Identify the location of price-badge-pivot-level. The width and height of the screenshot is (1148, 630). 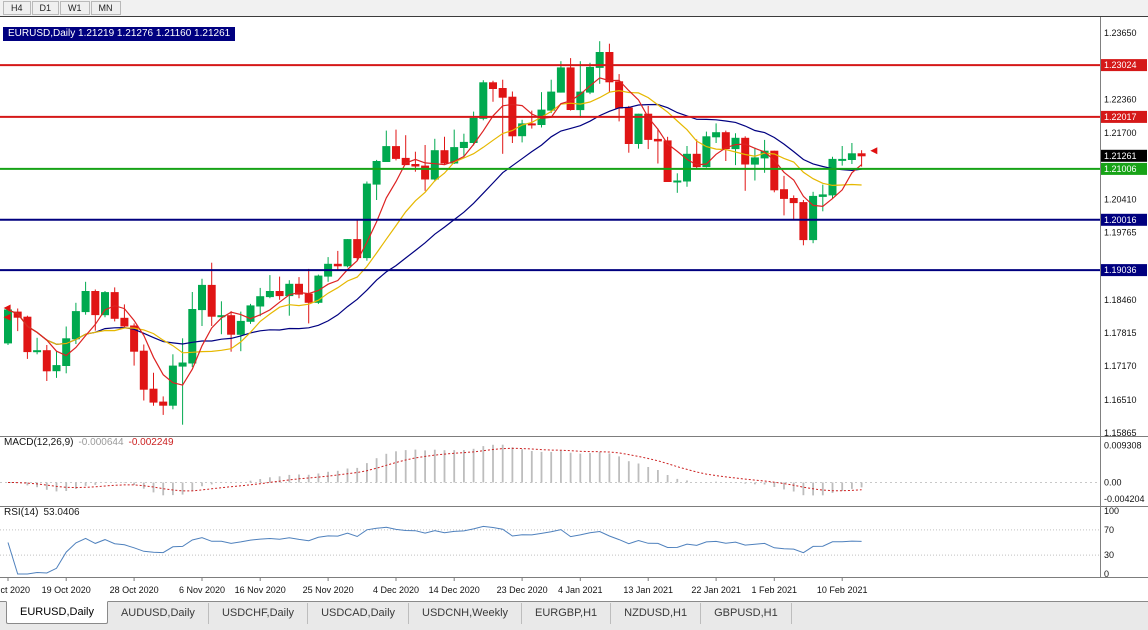
(1124, 168).